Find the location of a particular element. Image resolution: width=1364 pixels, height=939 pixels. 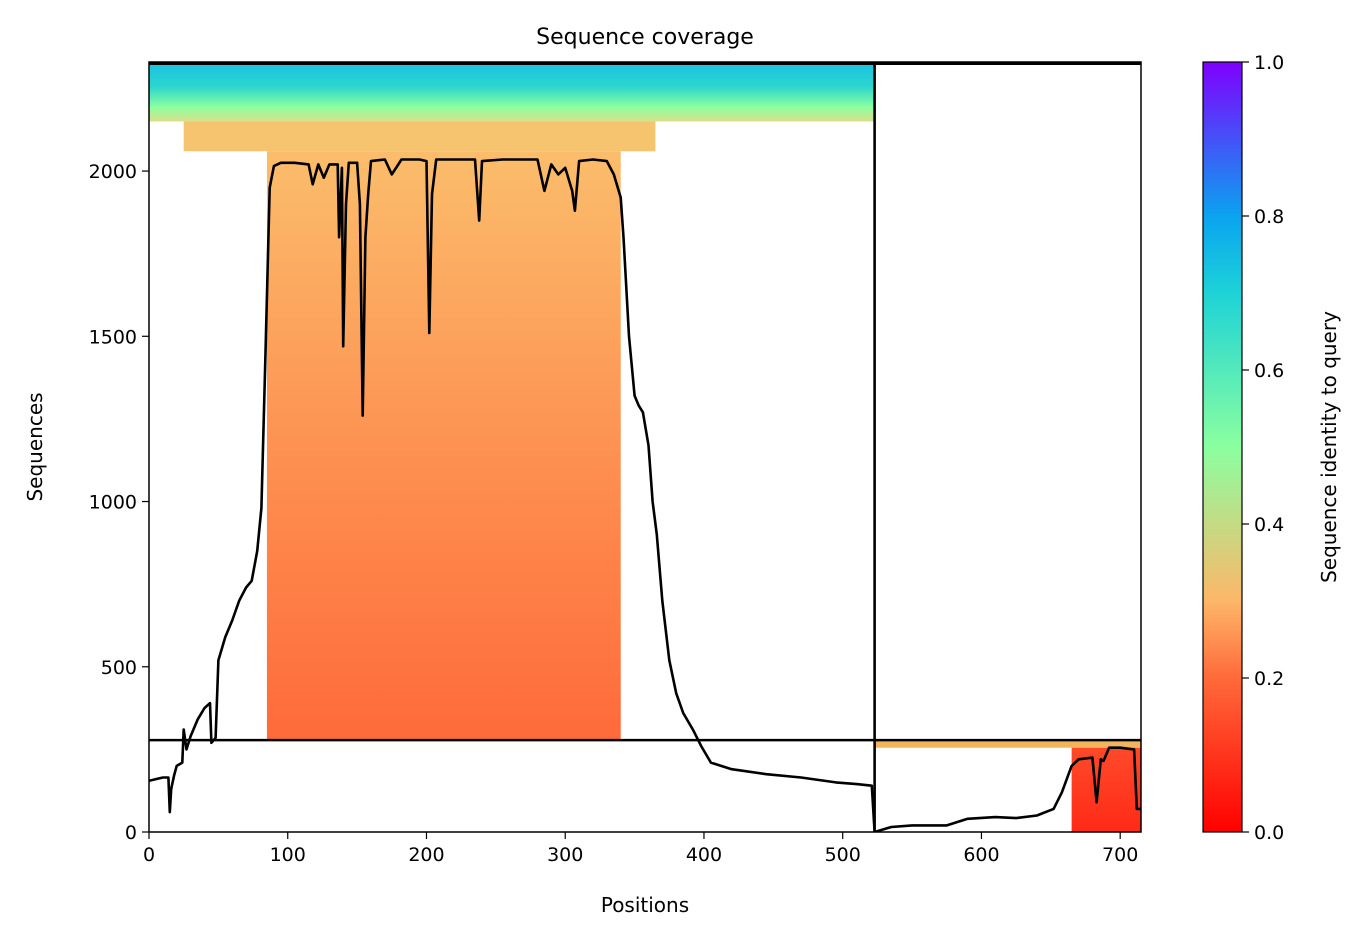

y-axis-label: Sequences is located at coordinates (35, 446).